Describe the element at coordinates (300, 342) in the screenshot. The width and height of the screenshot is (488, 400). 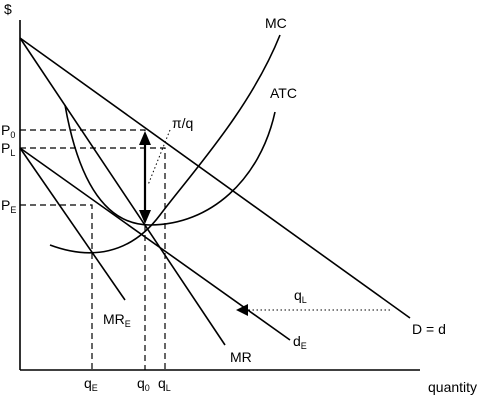
I see `de-label: dE` at that location.